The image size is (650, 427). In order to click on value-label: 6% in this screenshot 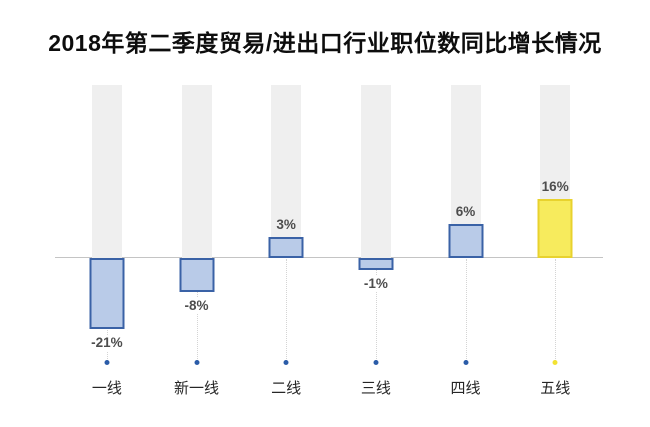, I will do `click(465, 211)`.